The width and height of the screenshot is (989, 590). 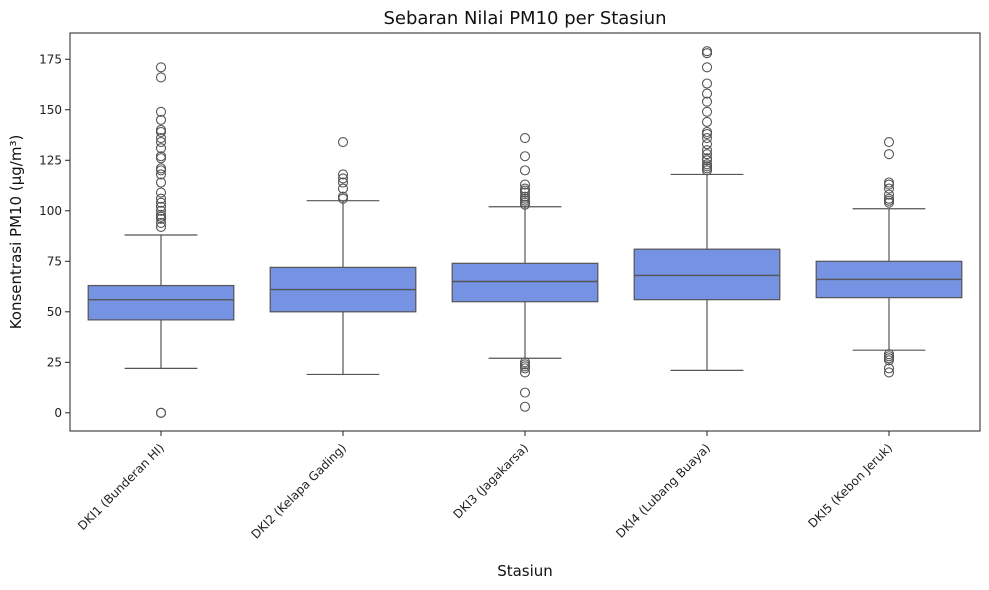 What do you see at coordinates (491, 481) in the screenshot?
I see `x-tick-label: DKI3 (Jagakarsa)` at bounding box center [491, 481].